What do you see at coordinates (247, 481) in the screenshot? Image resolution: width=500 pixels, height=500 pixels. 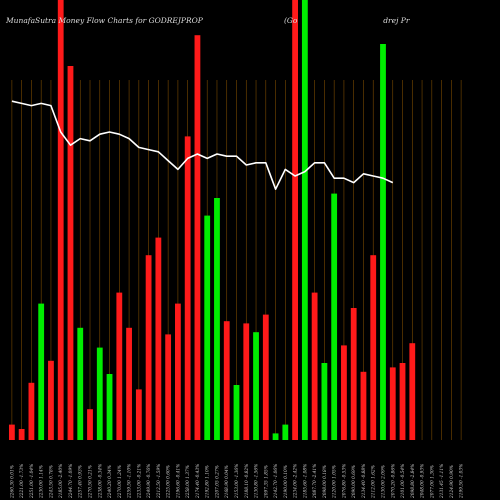 I see `x-tick-label: 2188.10 -0.82%` at bounding box center [247, 481].